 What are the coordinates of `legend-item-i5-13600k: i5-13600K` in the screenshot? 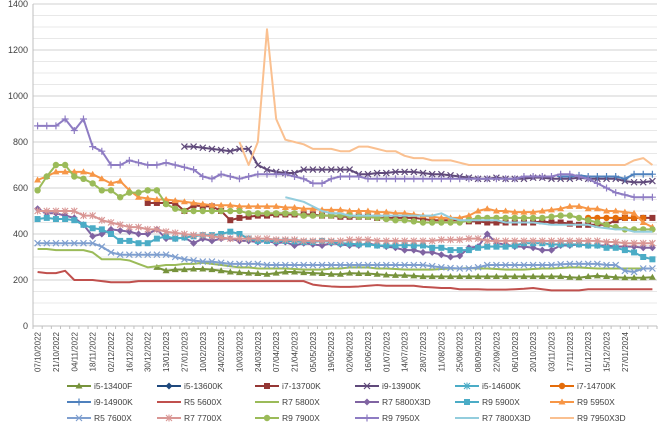 It's located at (190, 386).